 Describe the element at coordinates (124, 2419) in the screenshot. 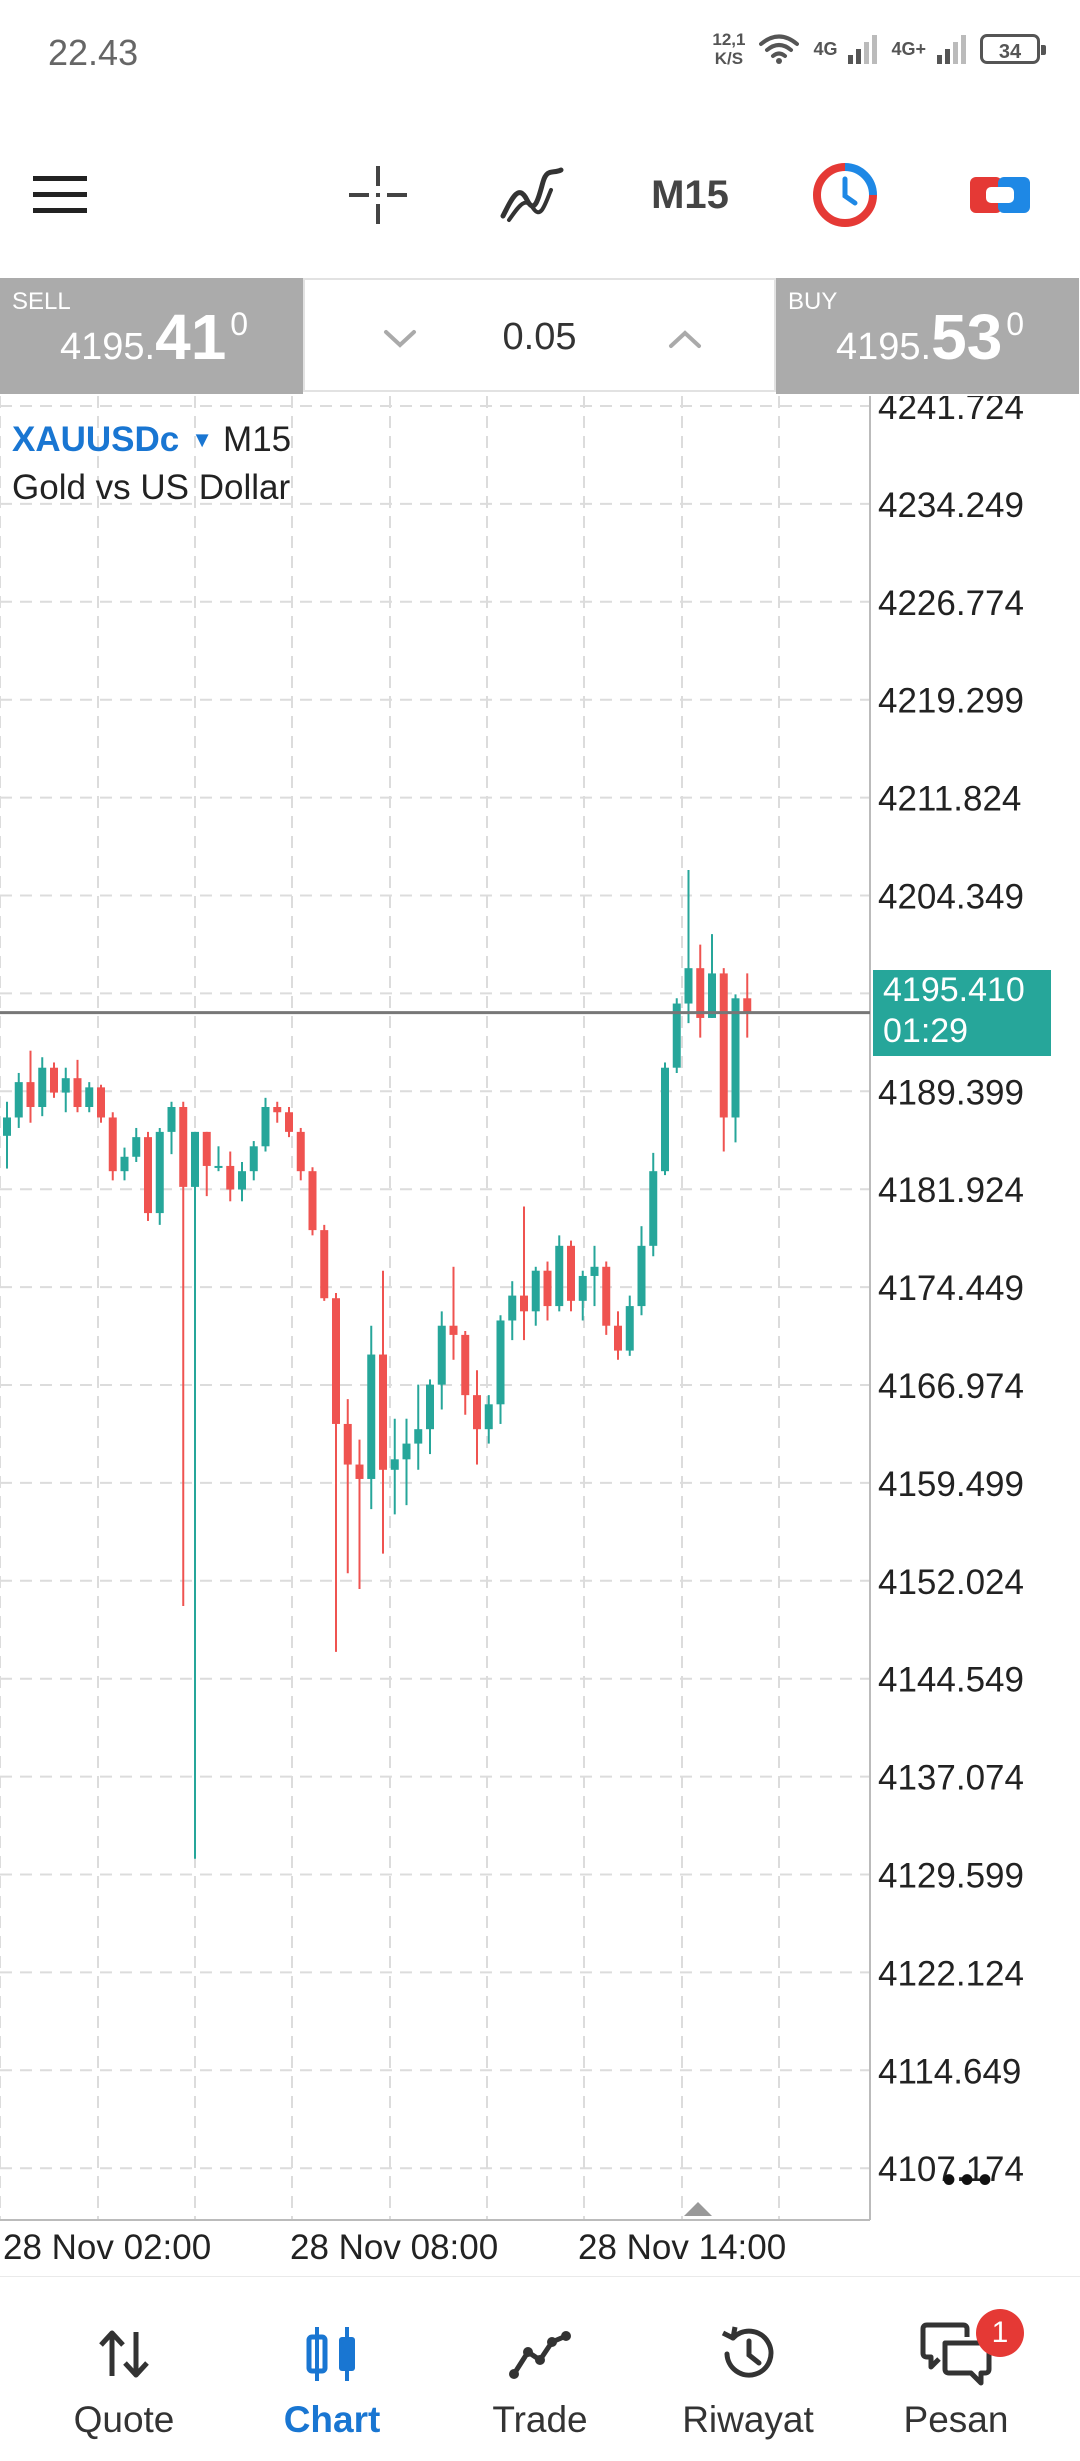

I see `nav-quote-label: Quote` at that location.